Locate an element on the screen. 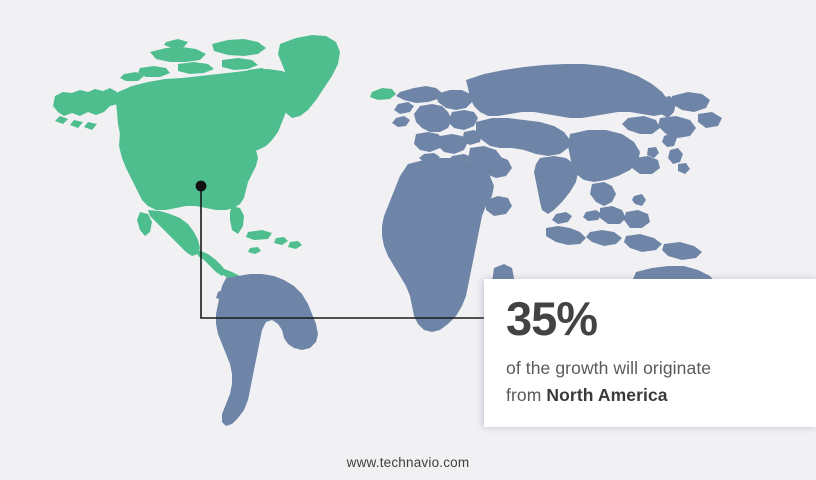  footer-source-url: www.technavio.com is located at coordinates (408, 462).